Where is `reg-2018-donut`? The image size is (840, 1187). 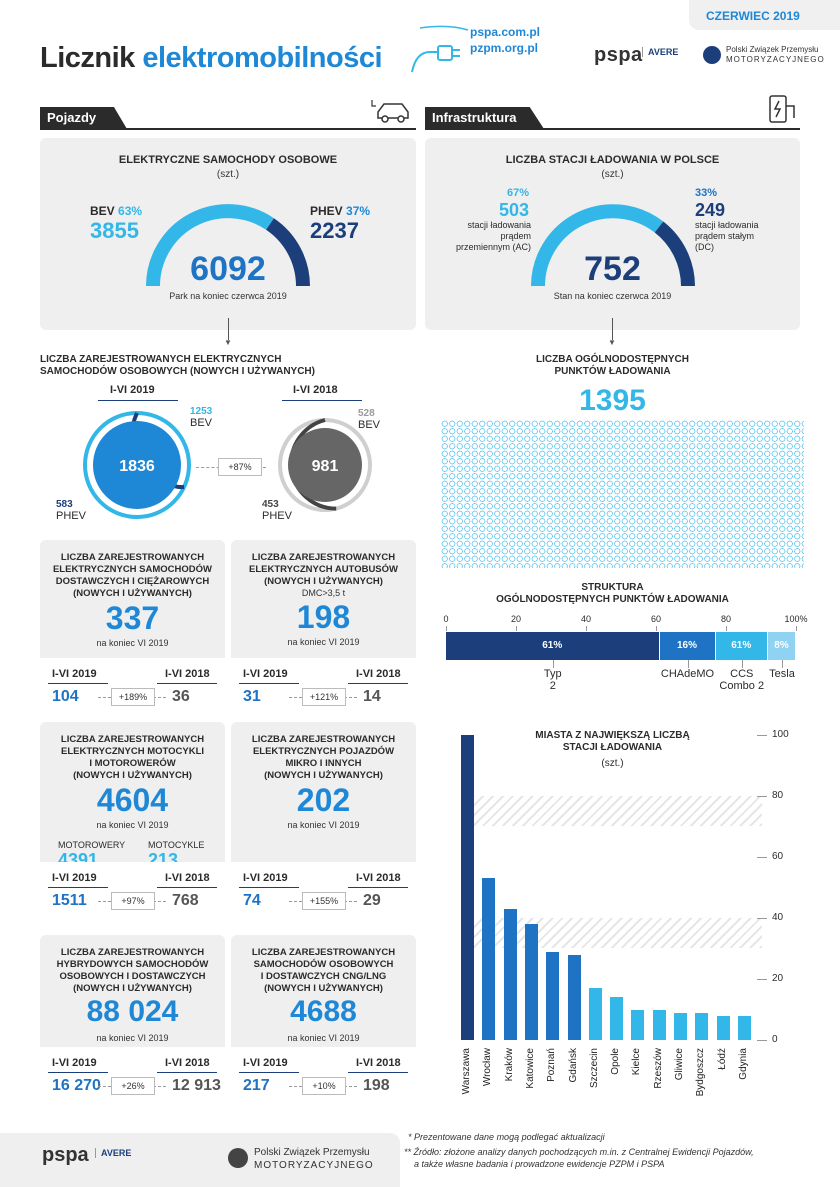
reg-2018-donut is located at coordinates (325, 465).